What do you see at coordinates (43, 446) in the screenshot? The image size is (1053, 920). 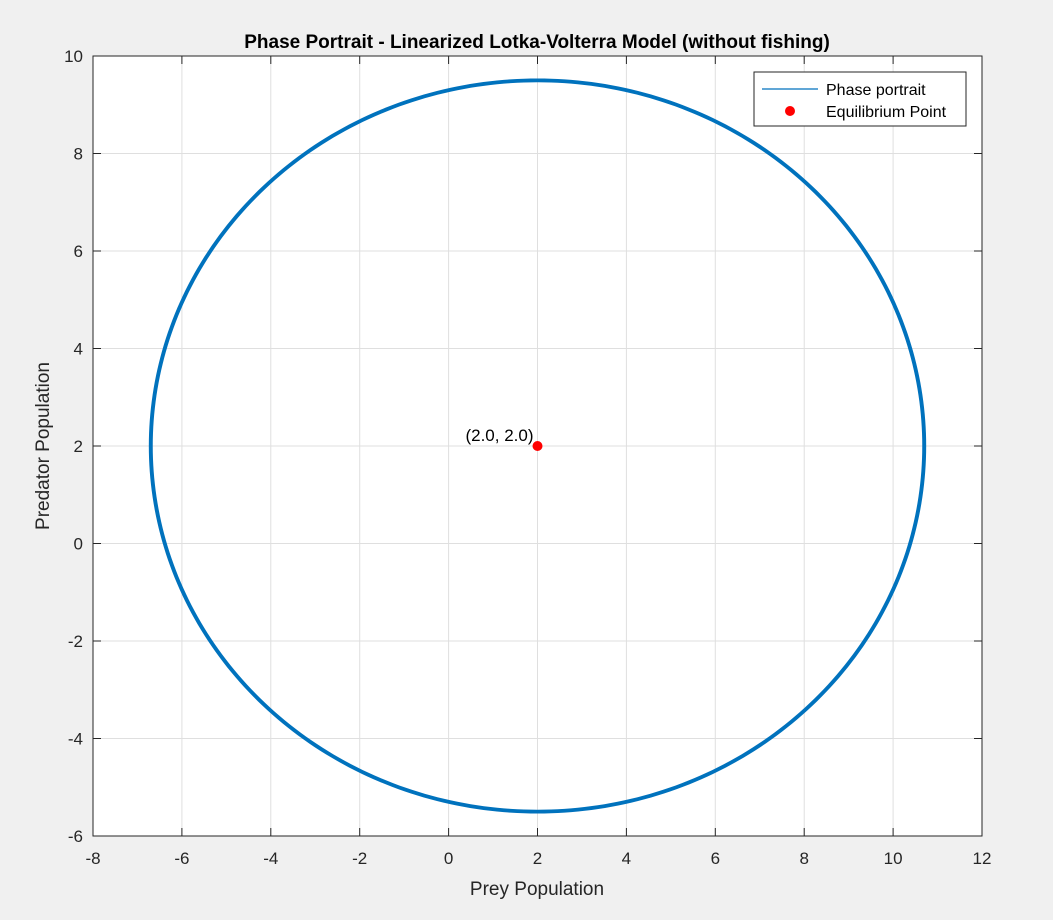 I see `y-axis-label: Predator Population` at bounding box center [43, 446].